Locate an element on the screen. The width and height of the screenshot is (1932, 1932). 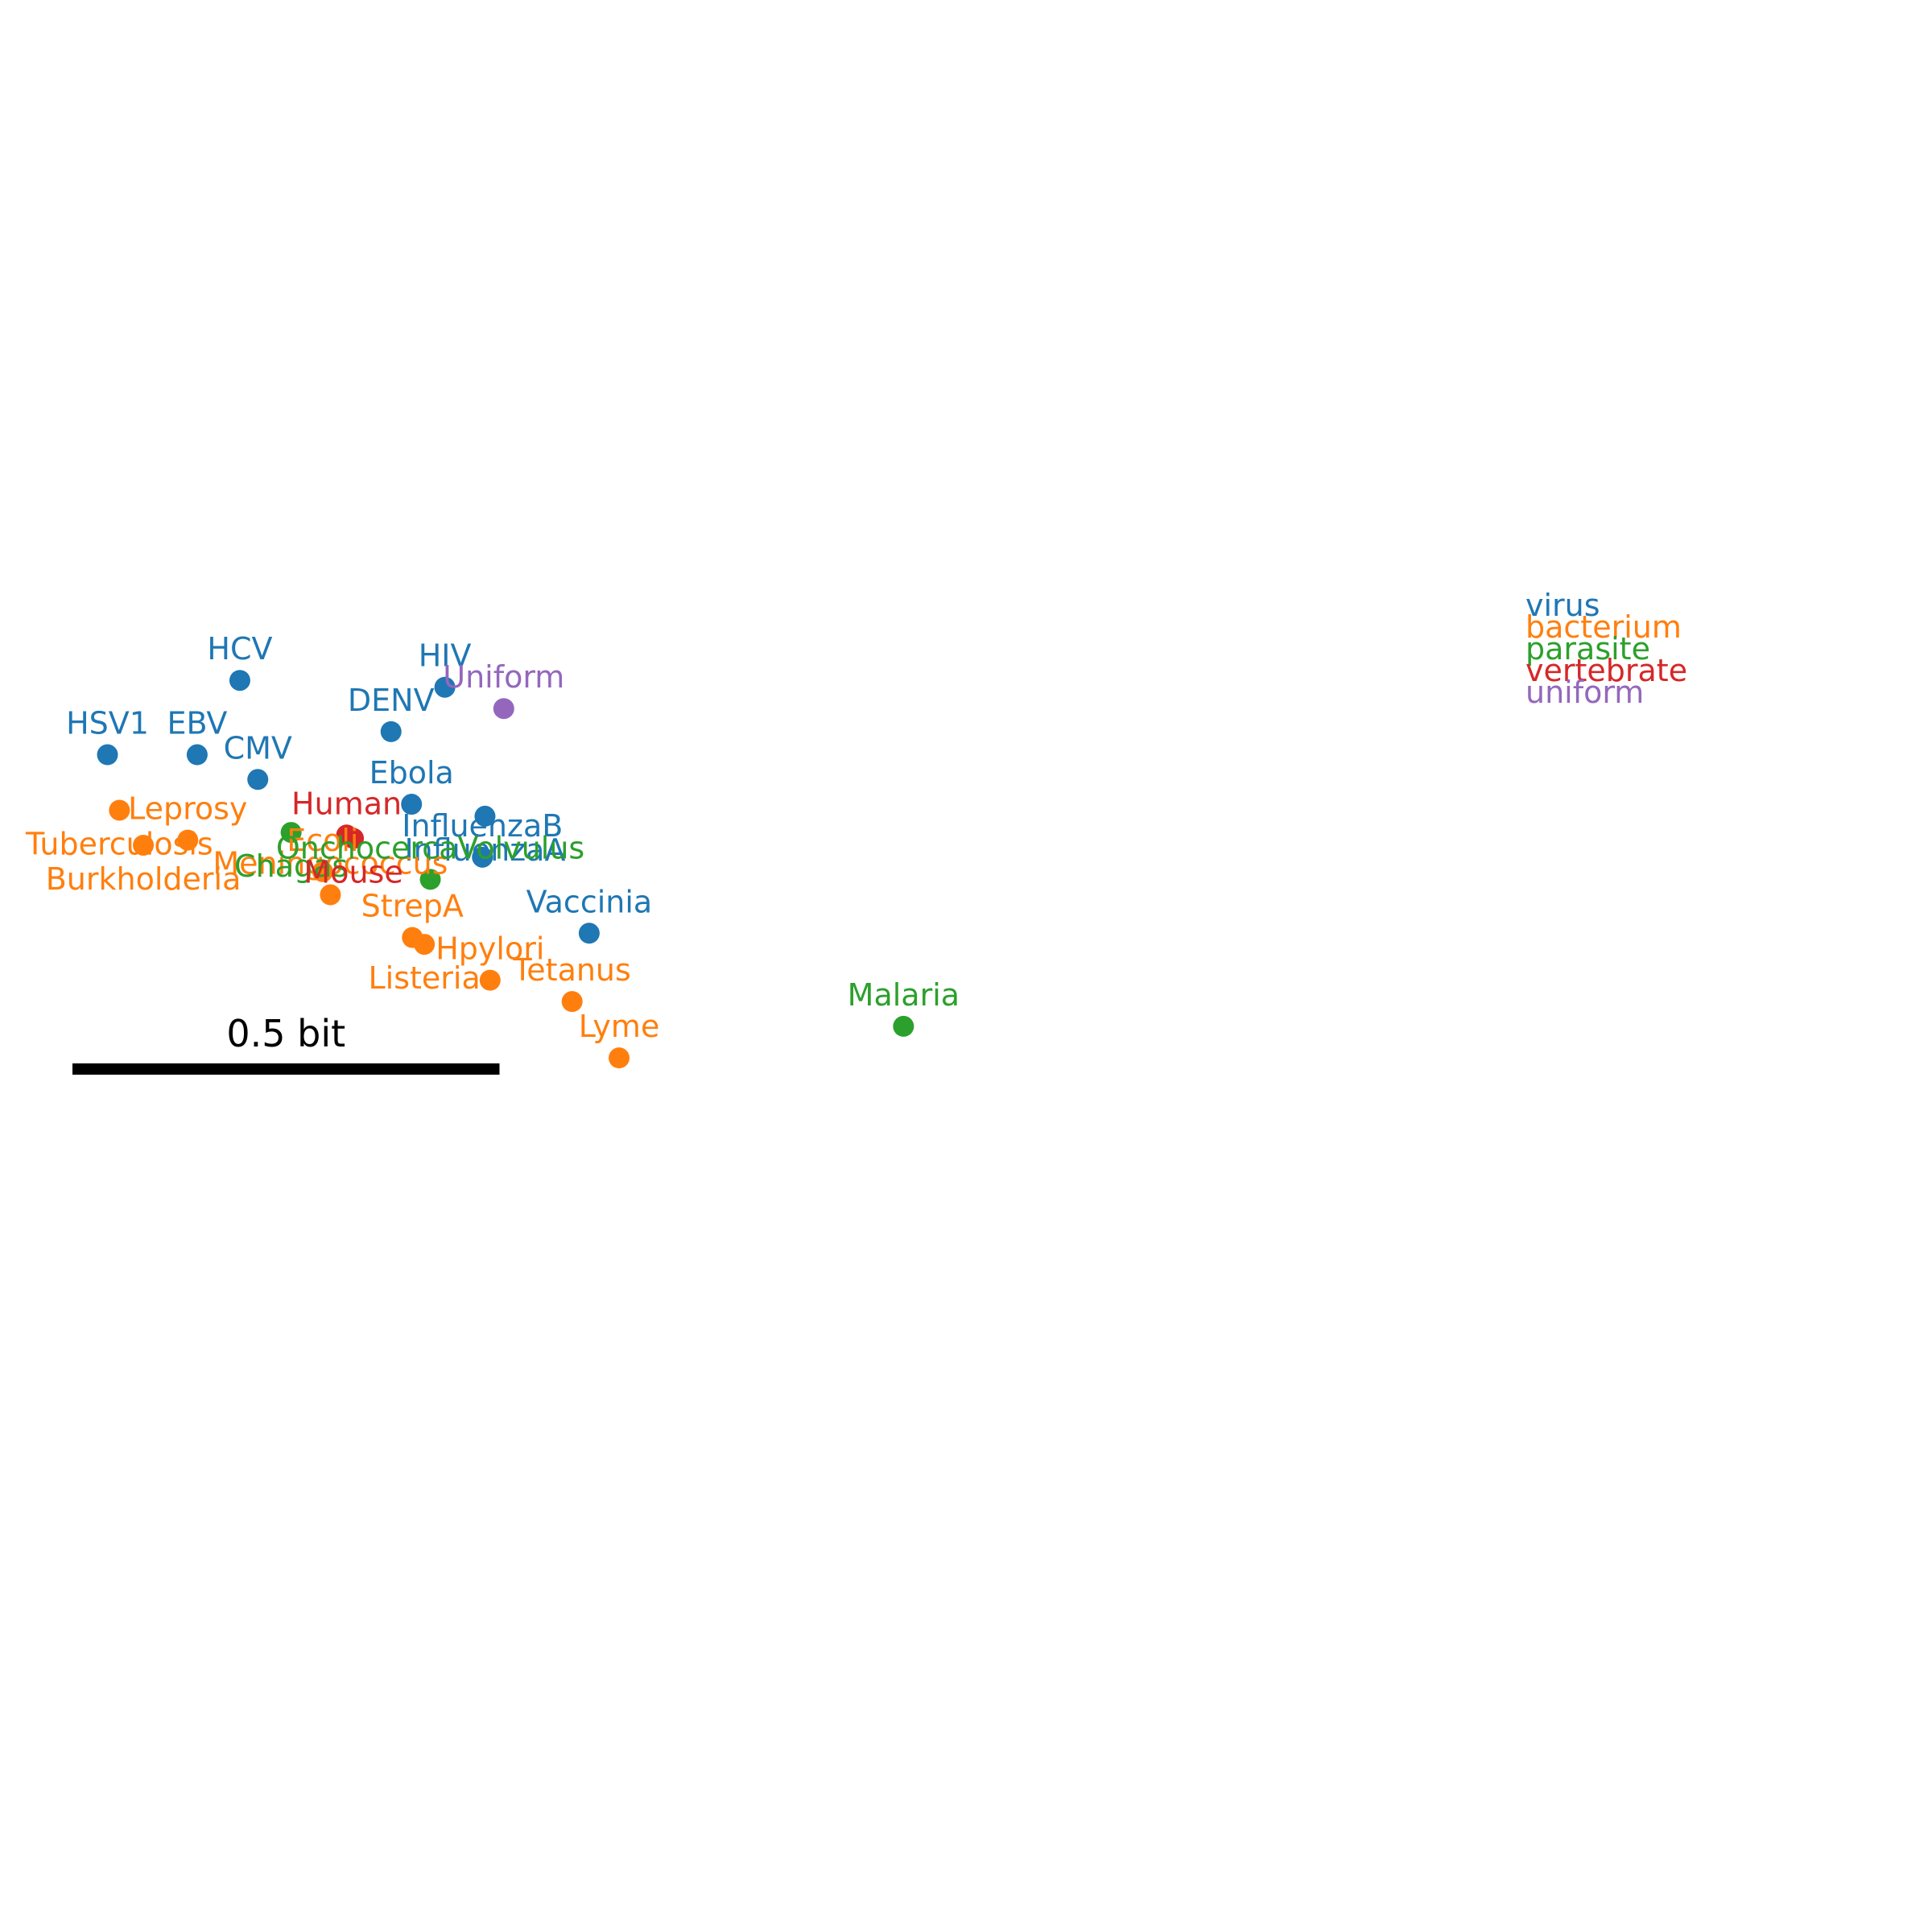
point-hiv is located at coordinates (445, 687).